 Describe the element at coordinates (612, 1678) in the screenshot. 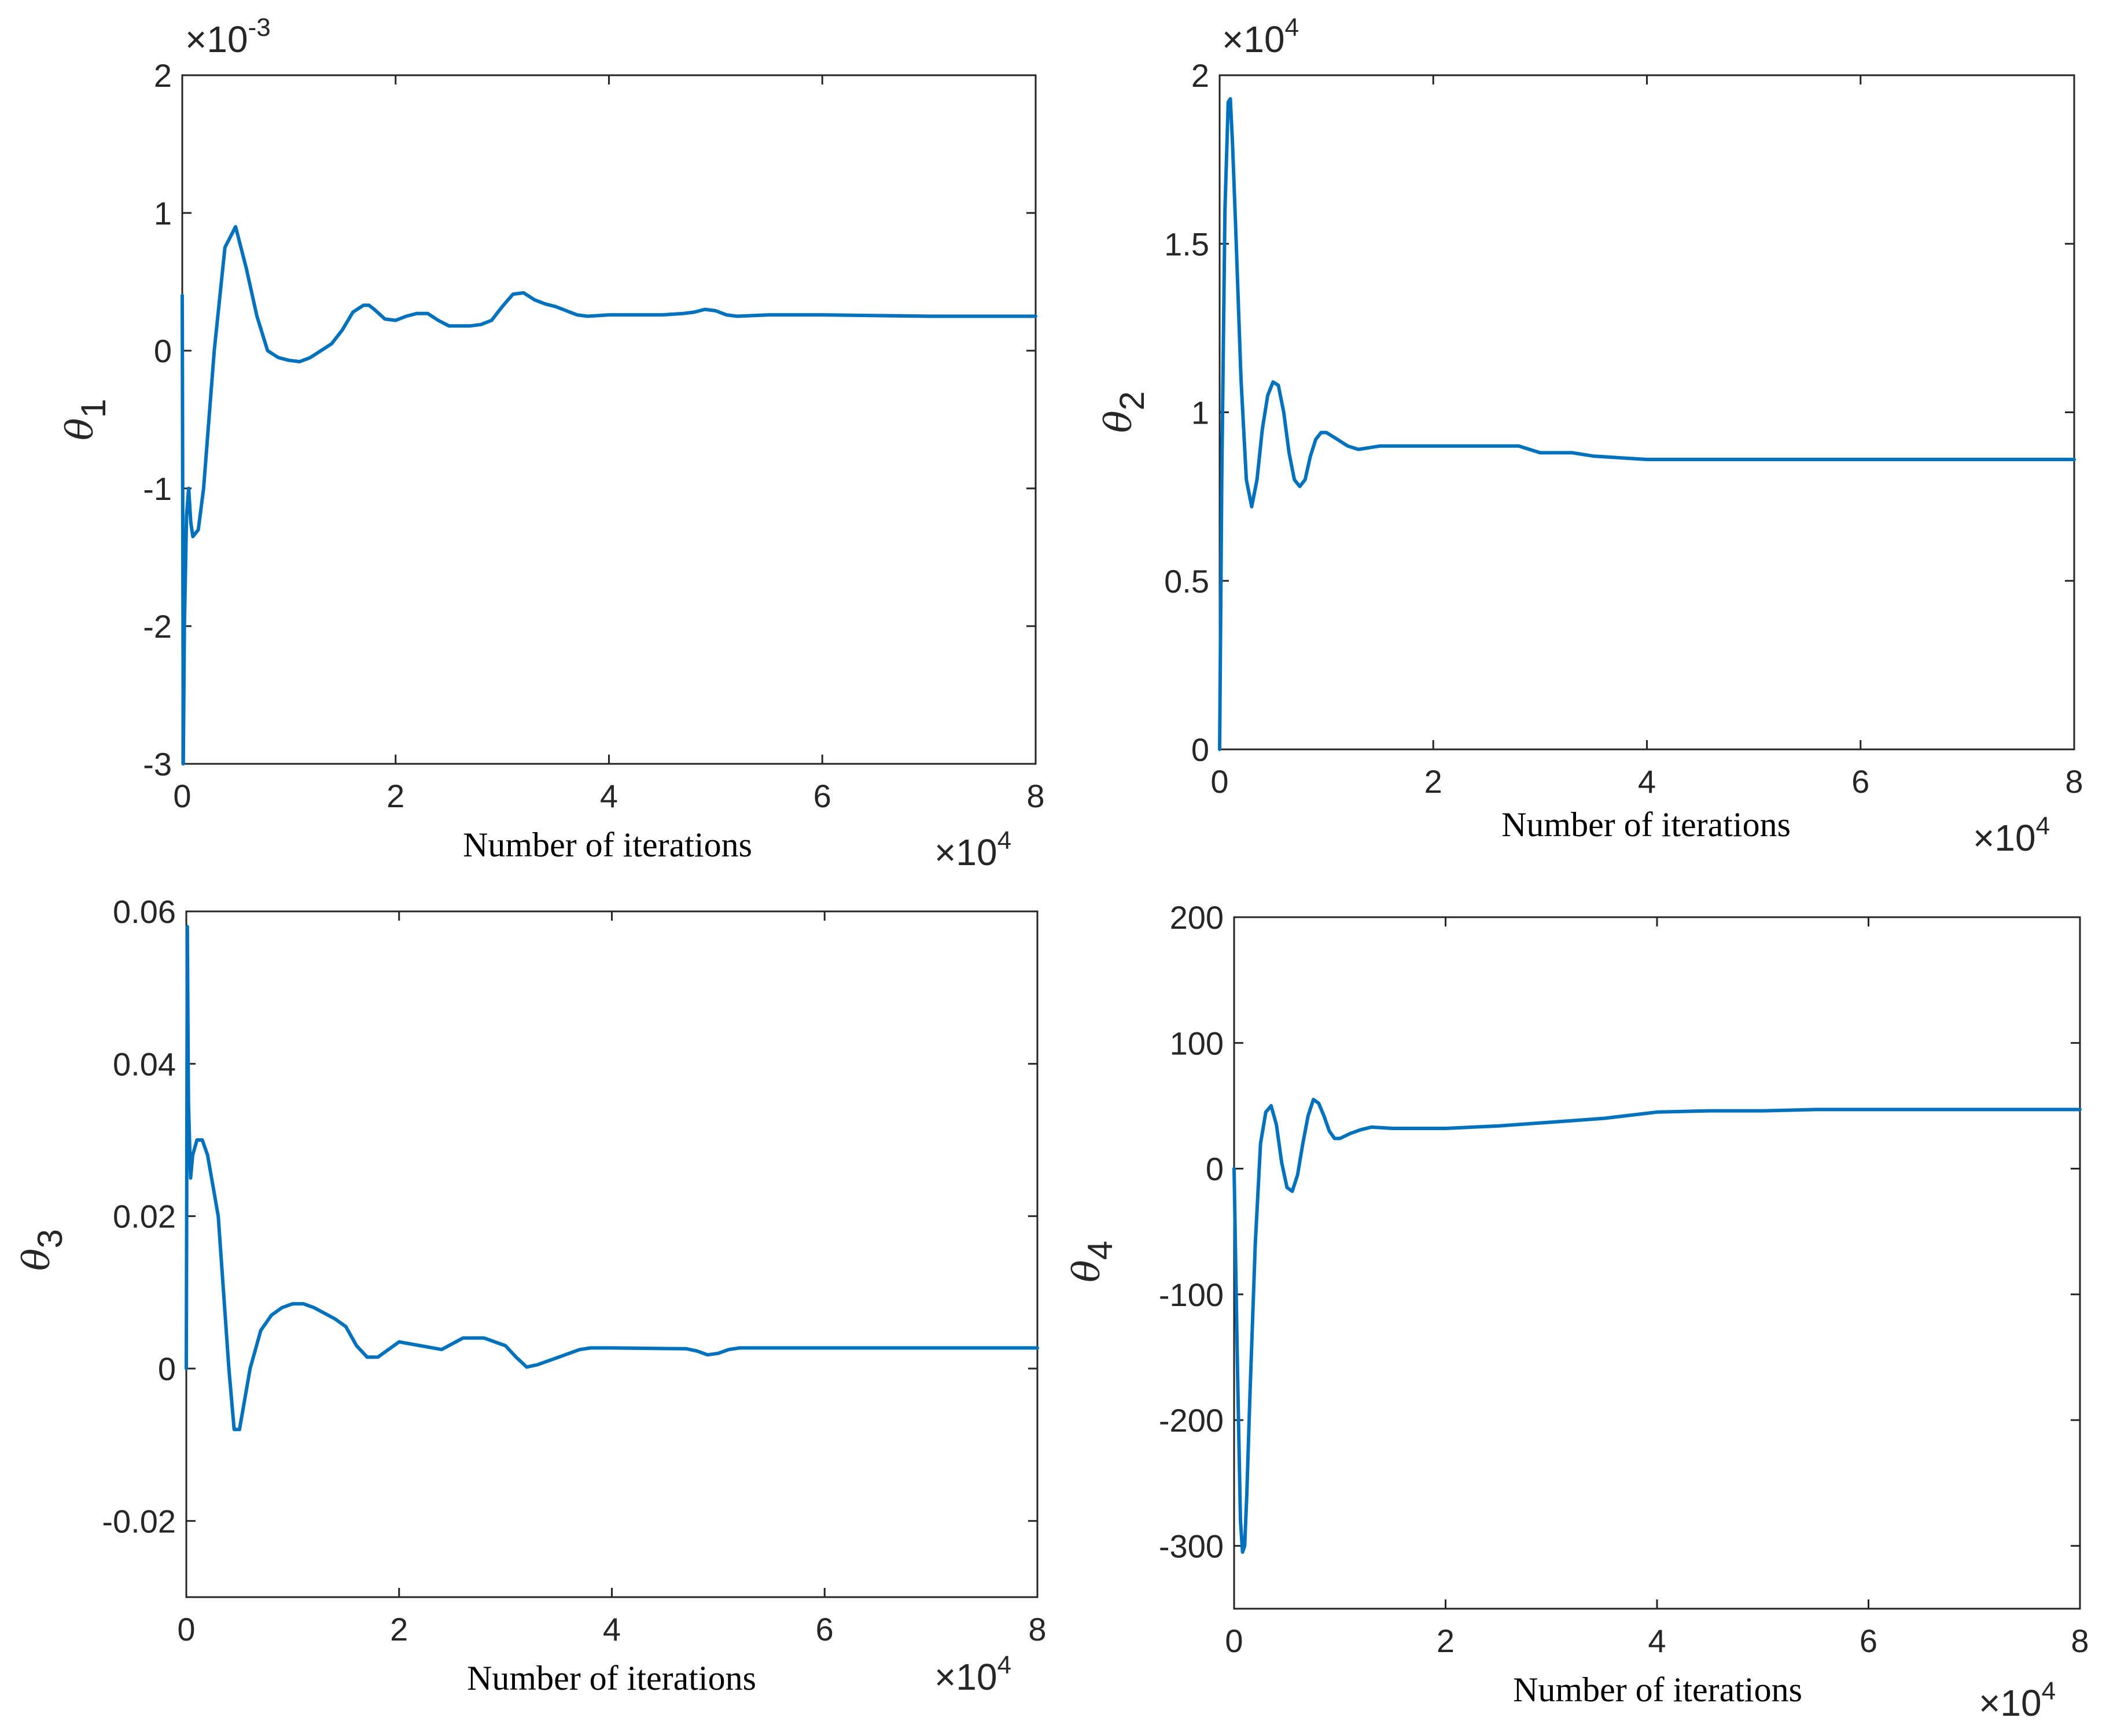

I see `x-axis-label-theta3: Number of iterations` at that location.